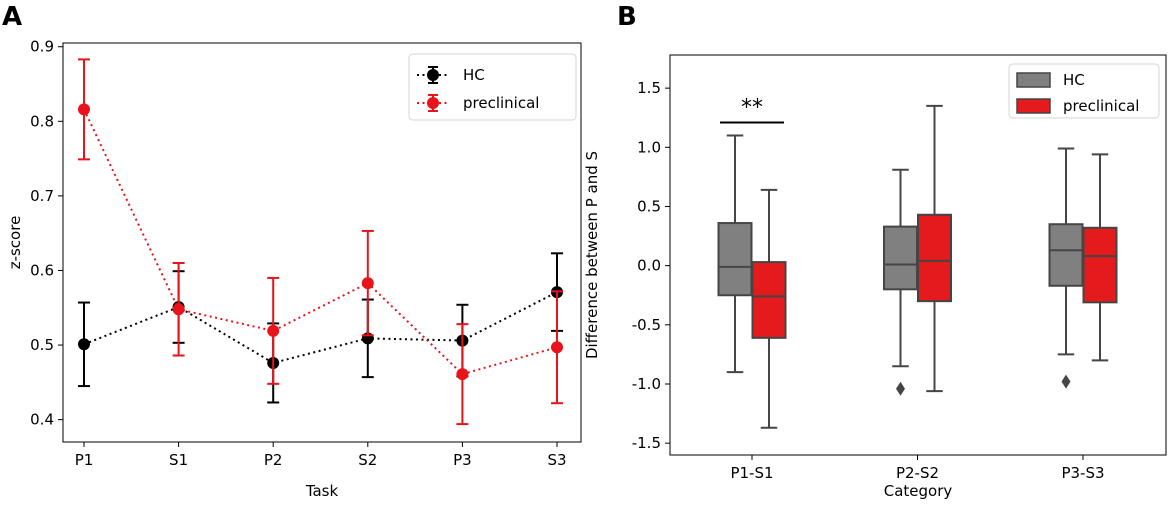 The width and height of the screenshot is (1170, 507). Describe the element at coordinates (12, 17) in the screenshot. I see `panel-letter-a: A` at that location.